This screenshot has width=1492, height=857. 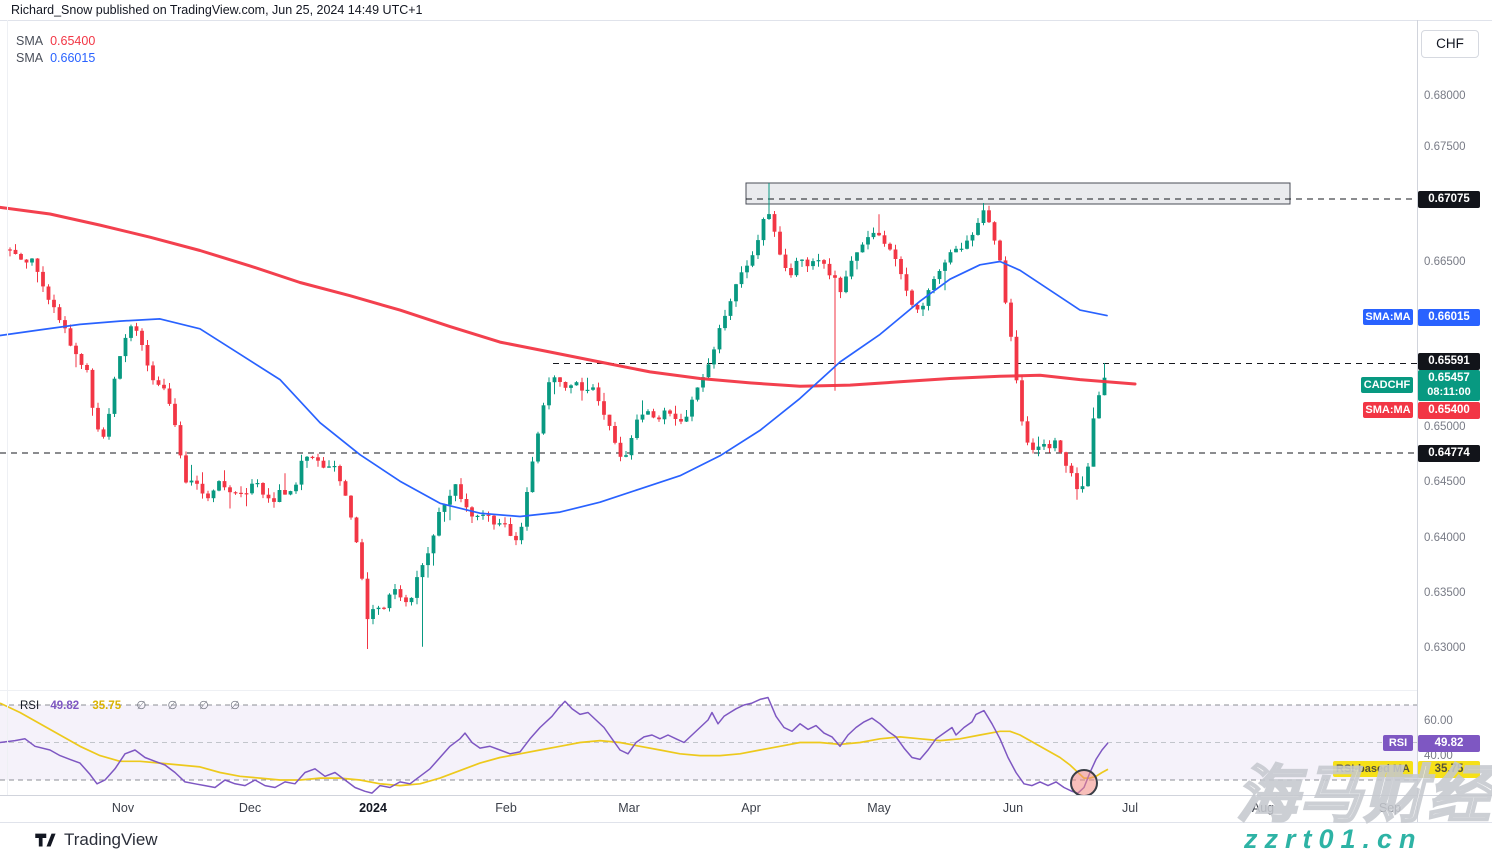 I want to click on time-axis-border, so click(x=746, y=795).